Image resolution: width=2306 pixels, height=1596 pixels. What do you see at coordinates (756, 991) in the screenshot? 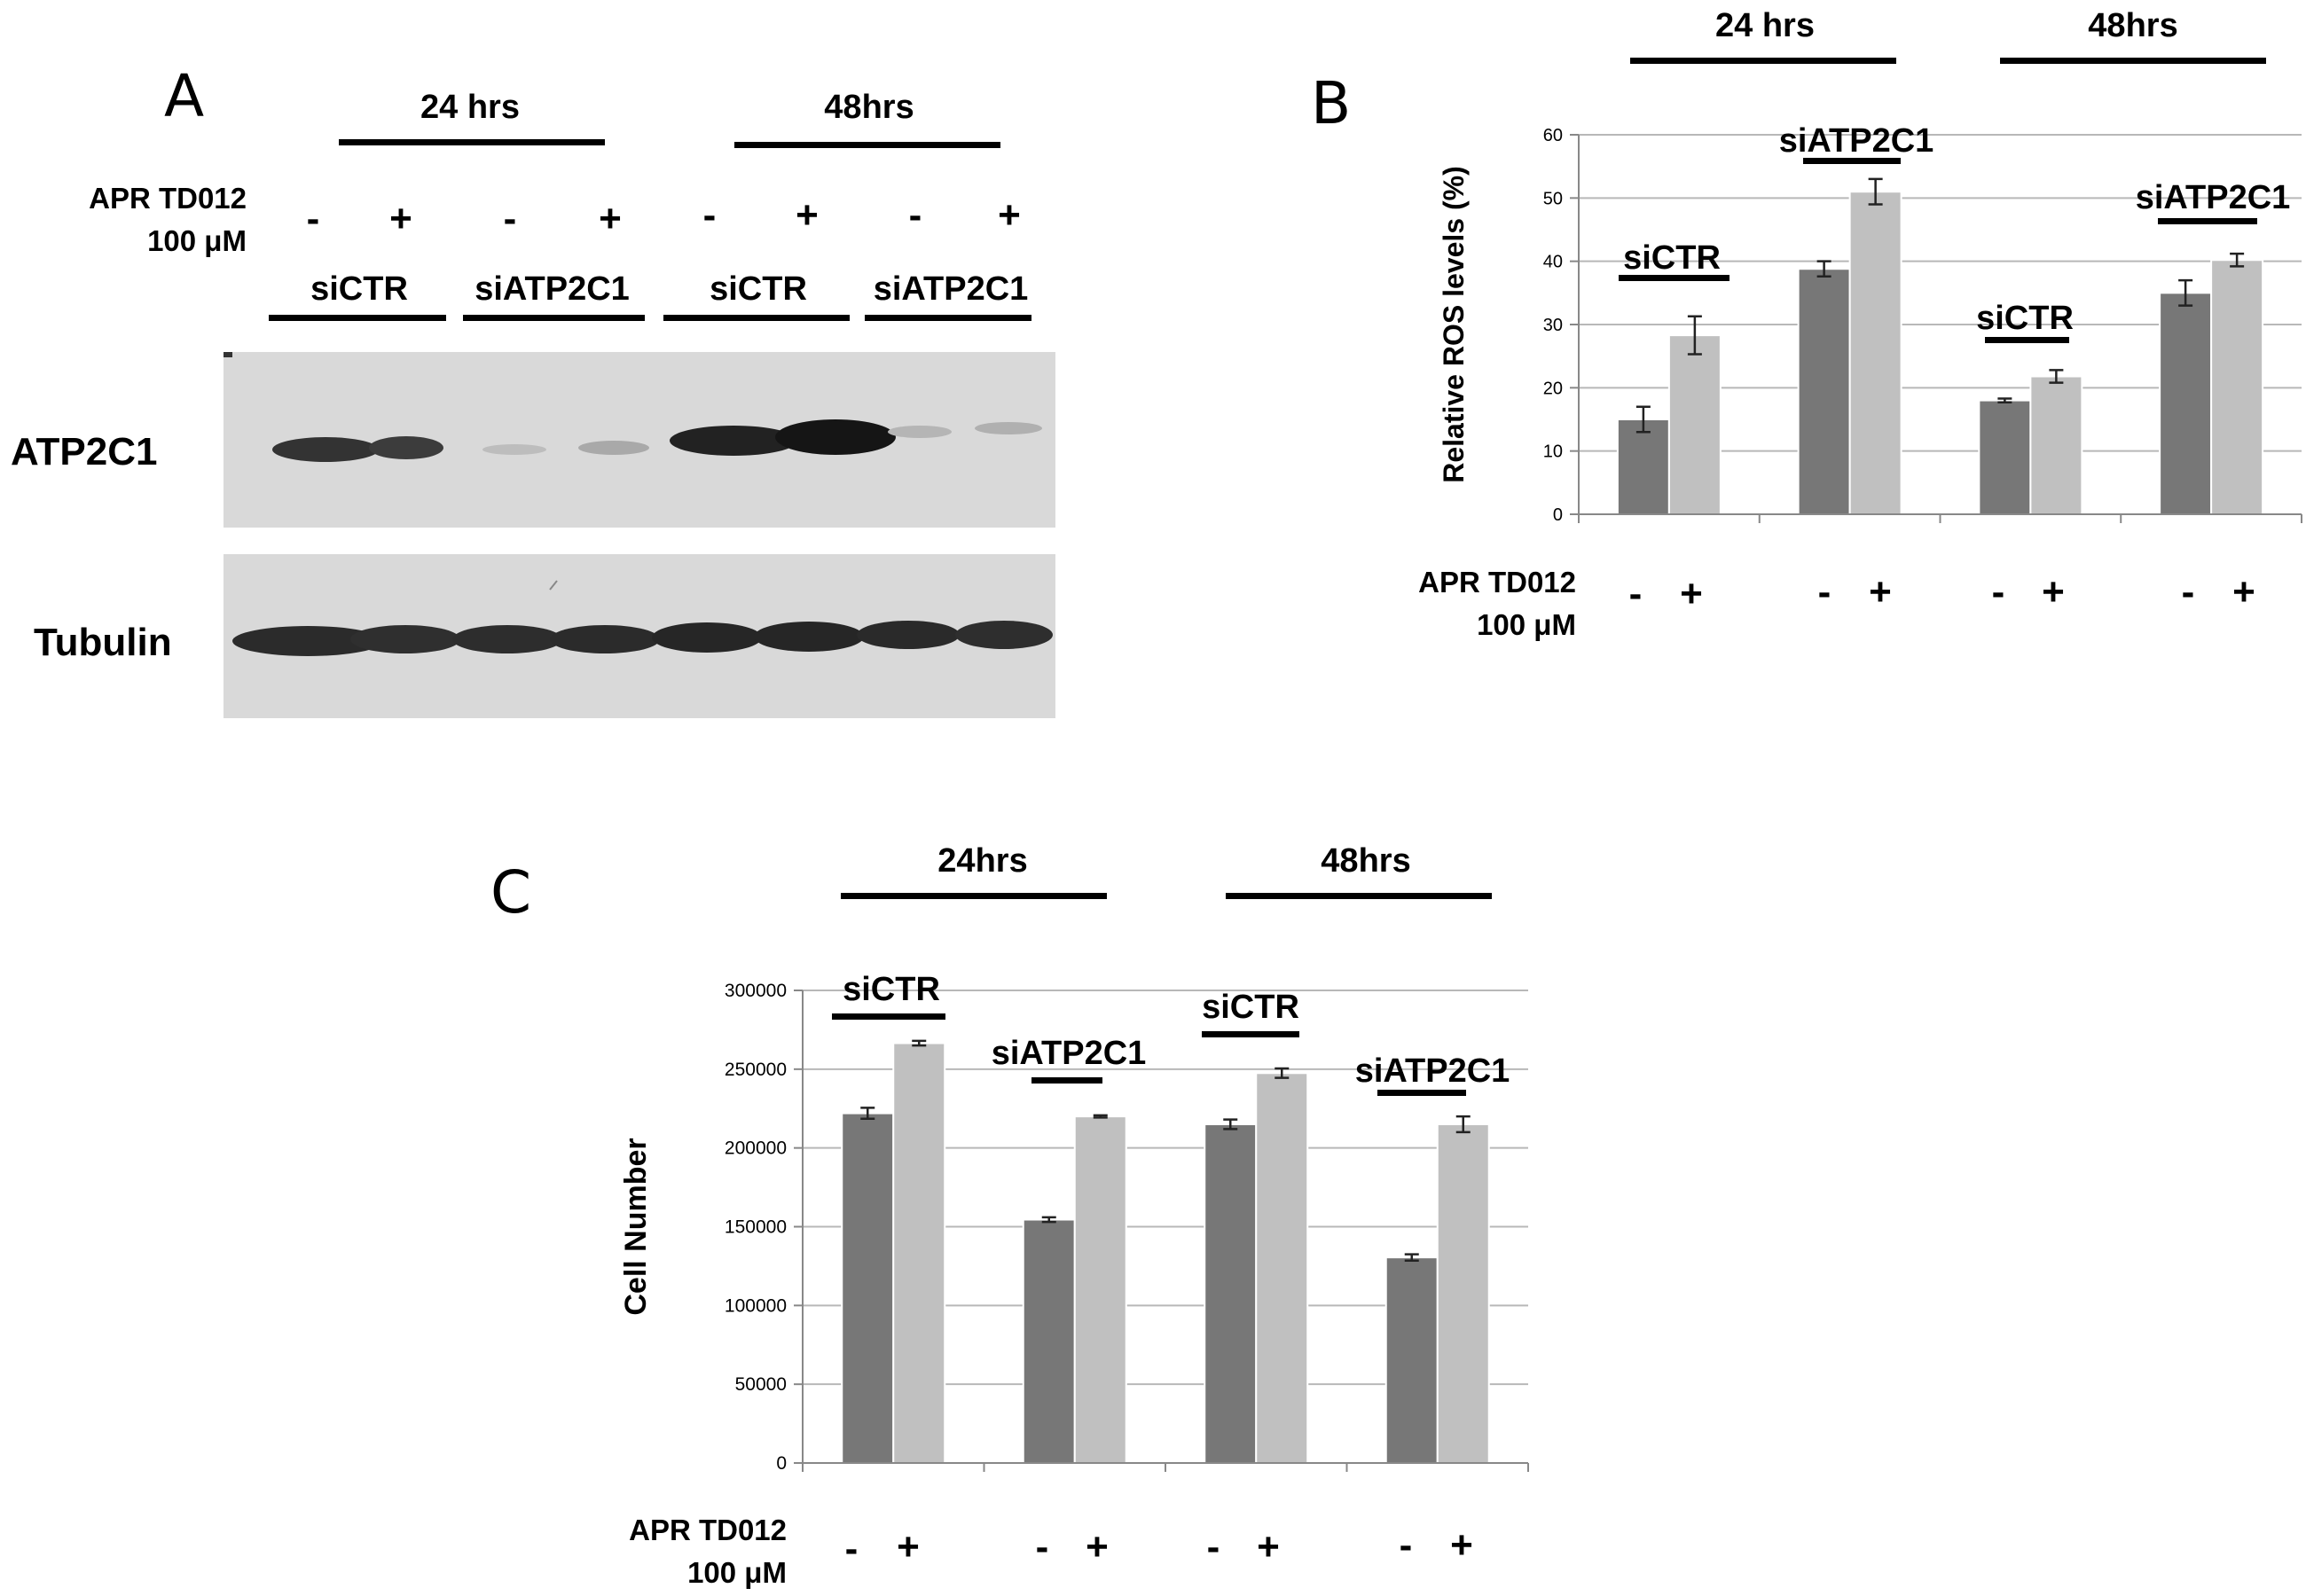
I see `y-tick-label: 300000` at bounding box center [756, 991].